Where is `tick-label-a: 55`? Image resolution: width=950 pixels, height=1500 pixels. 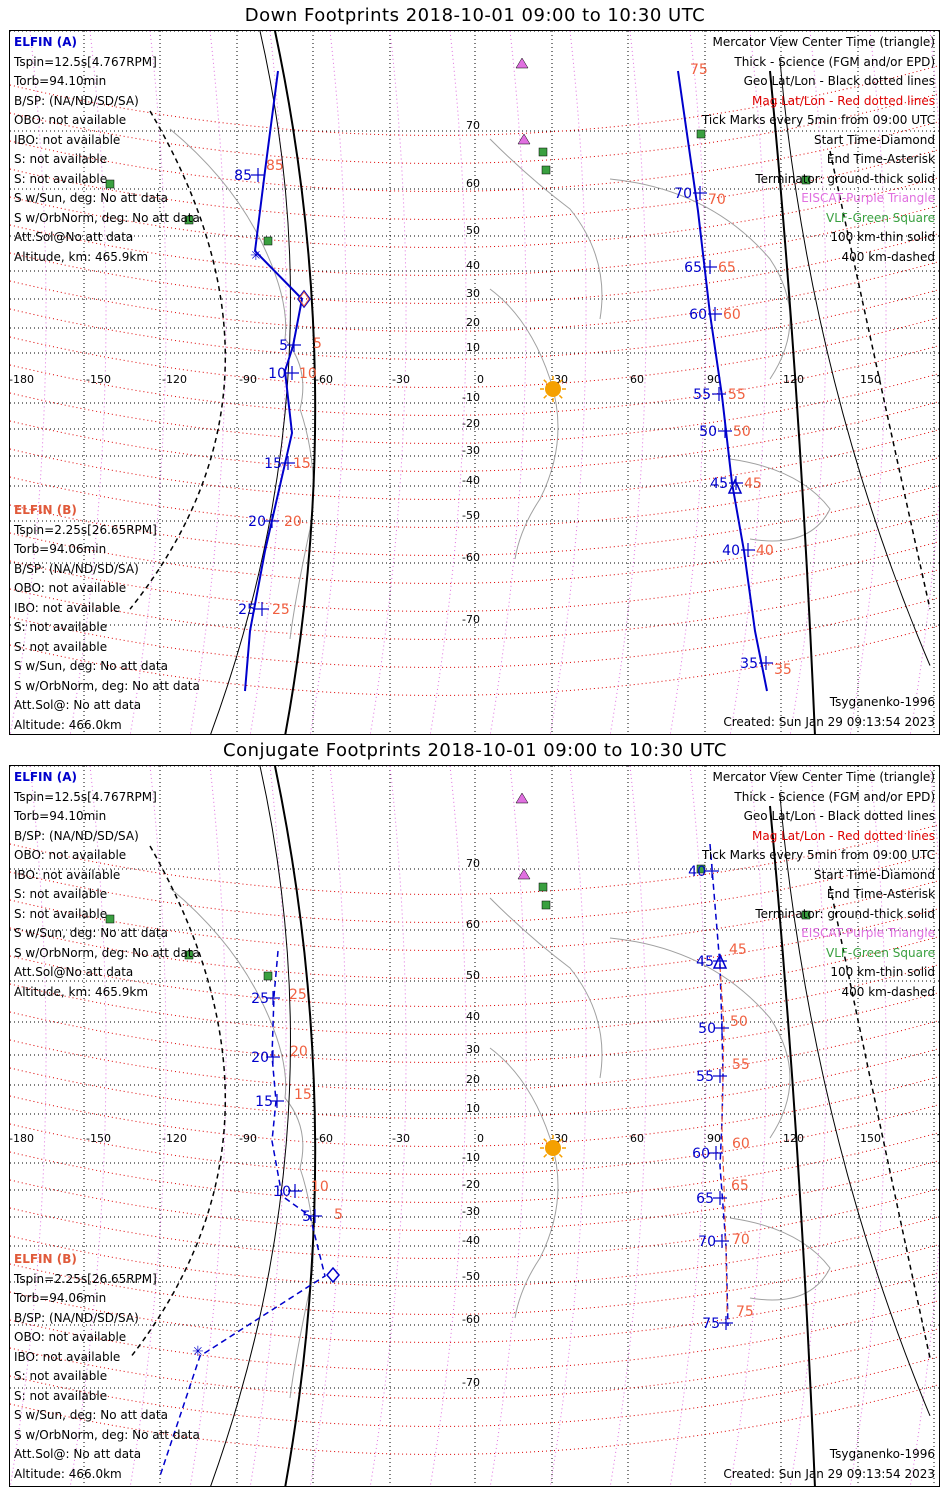
tick-label-a: 55 is located at coordinates (705, 1077).